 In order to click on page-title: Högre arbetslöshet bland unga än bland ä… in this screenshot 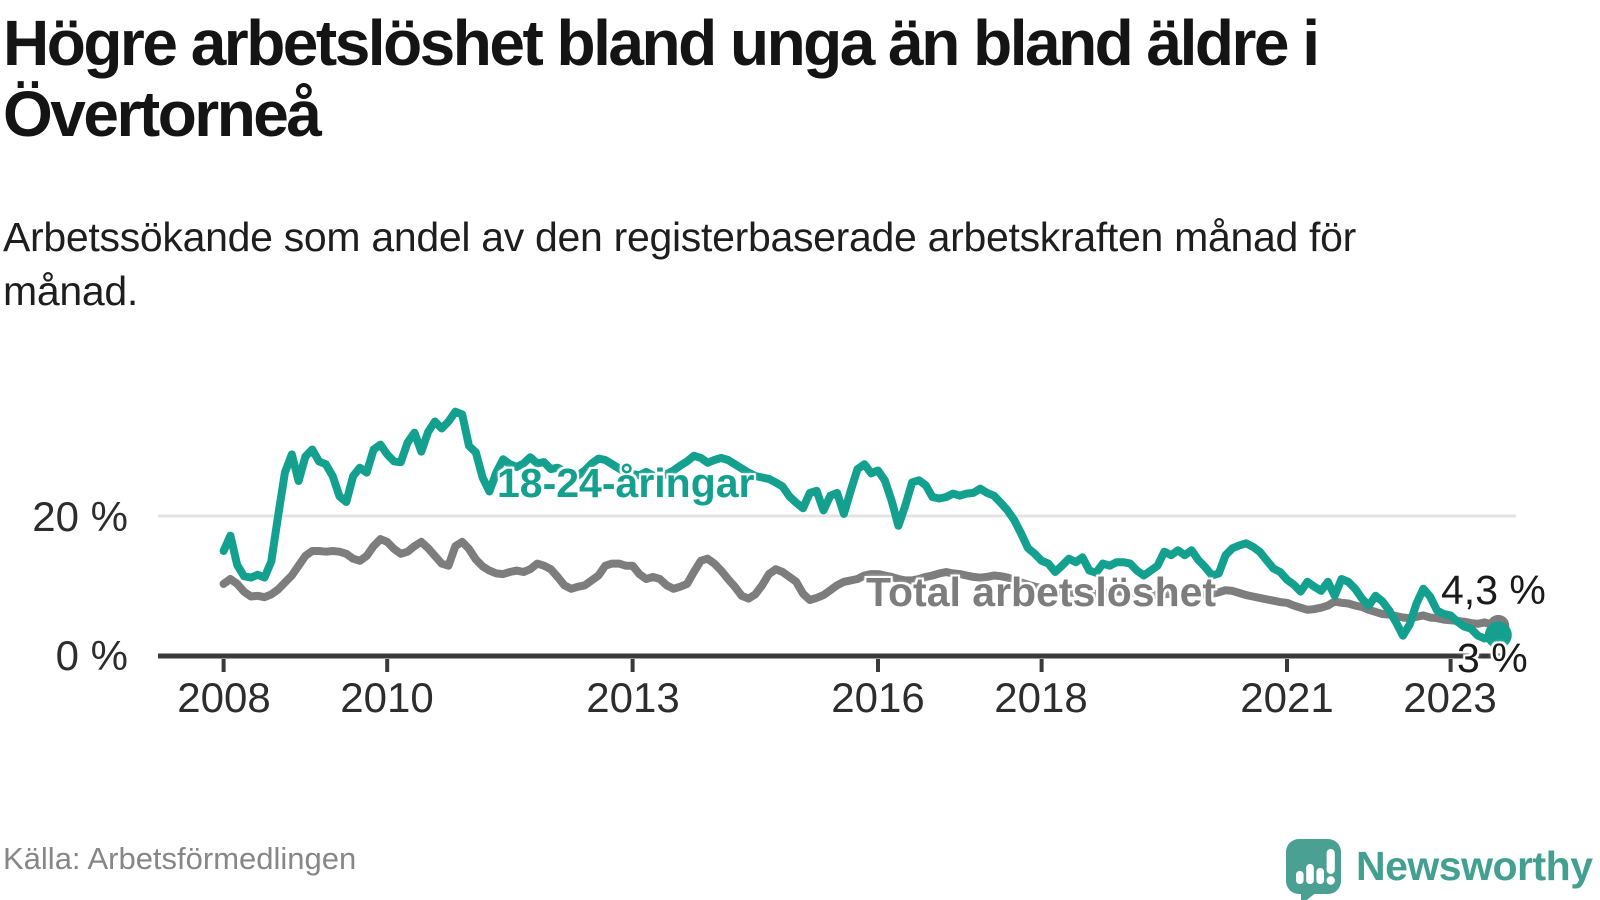, I will do `click(661, 78)`.